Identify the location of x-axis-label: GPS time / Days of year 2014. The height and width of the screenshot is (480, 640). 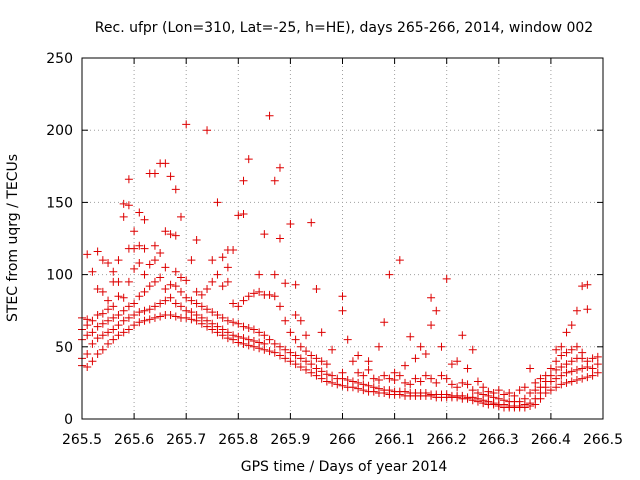
(344, 467).